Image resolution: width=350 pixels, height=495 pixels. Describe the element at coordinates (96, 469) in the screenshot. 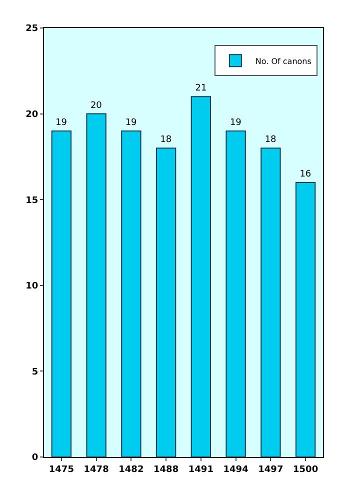

I see `x-tick-label: 1478` at that location.